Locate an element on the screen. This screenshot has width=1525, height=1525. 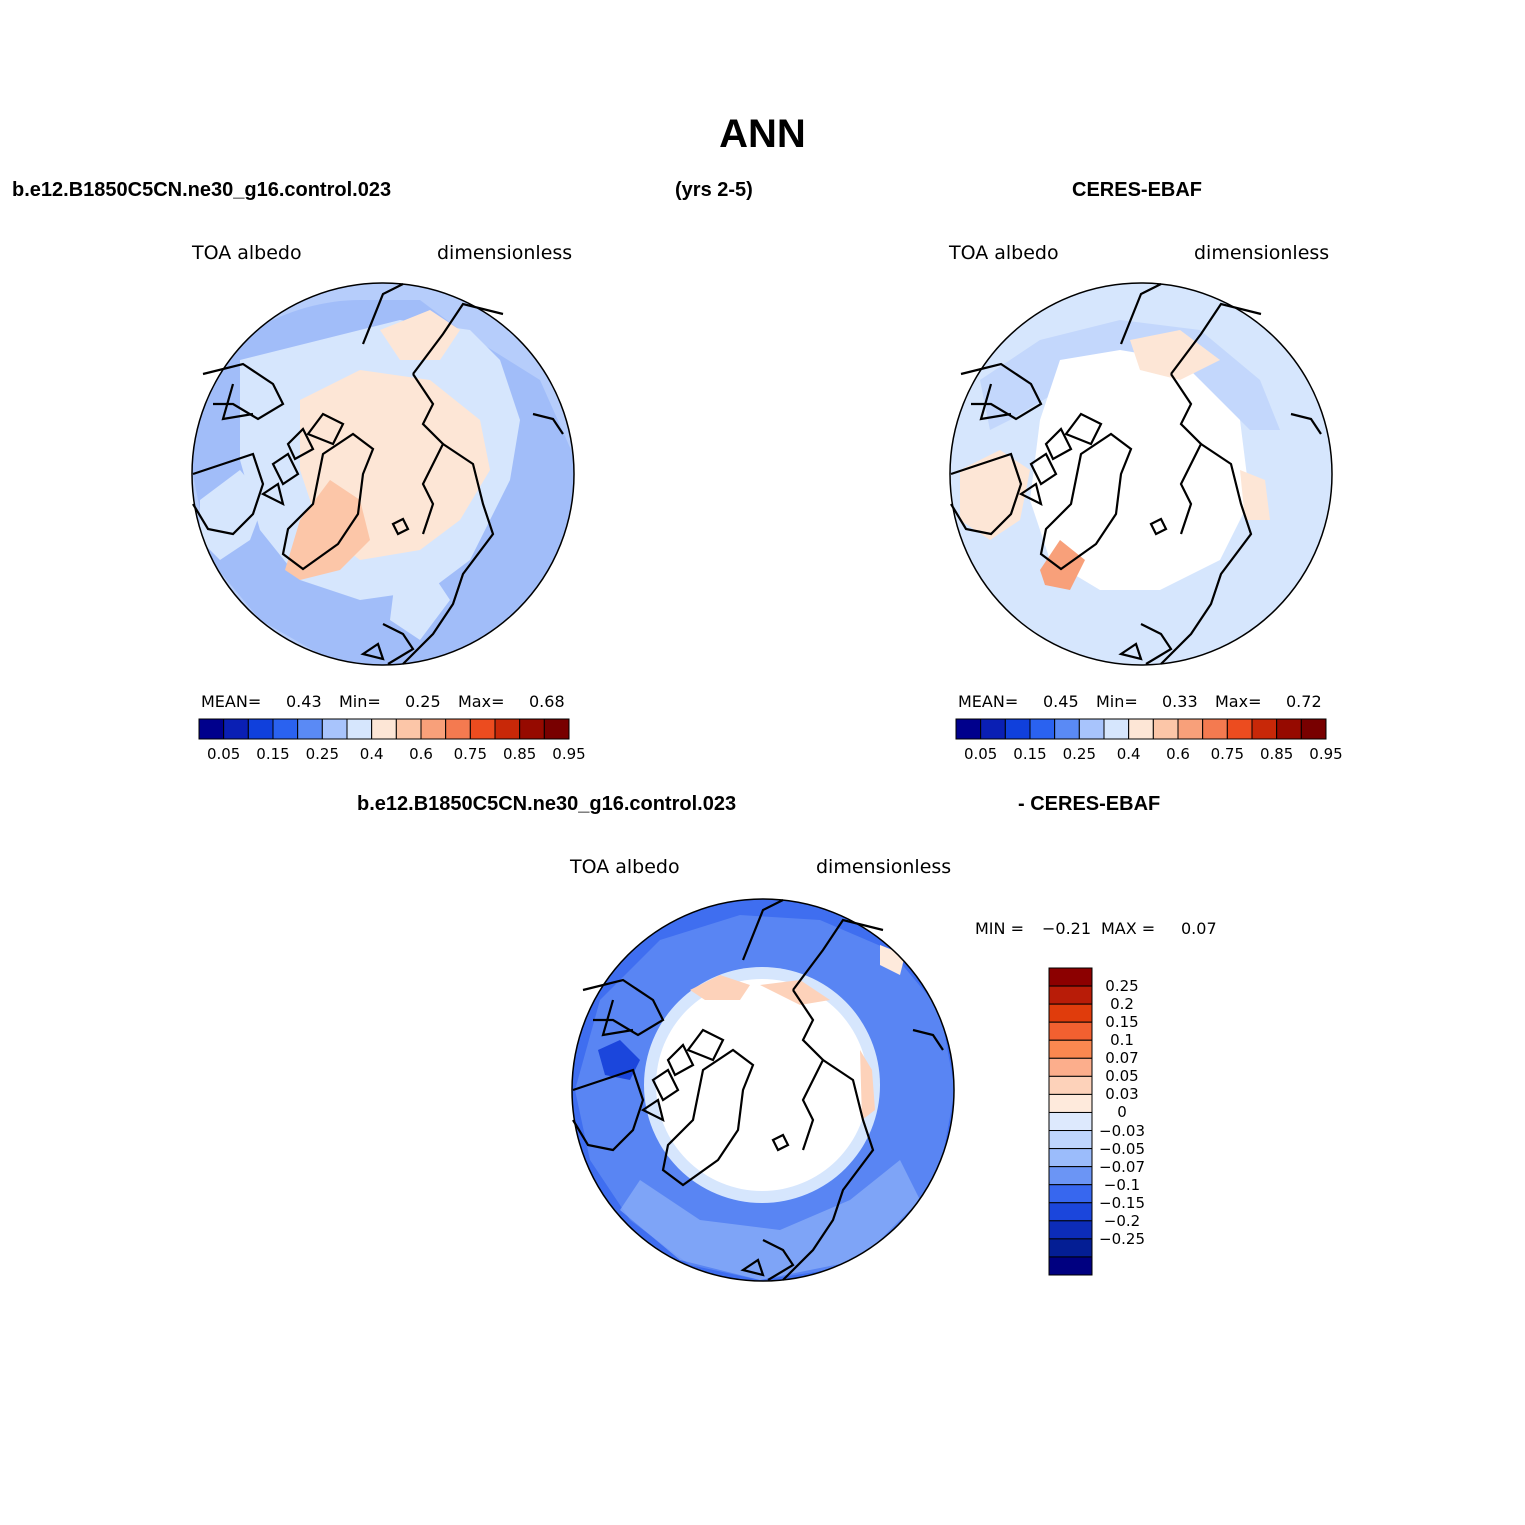
panel2-colorbar-tick-label: 0.75 is located at coordinates (1227, 754).